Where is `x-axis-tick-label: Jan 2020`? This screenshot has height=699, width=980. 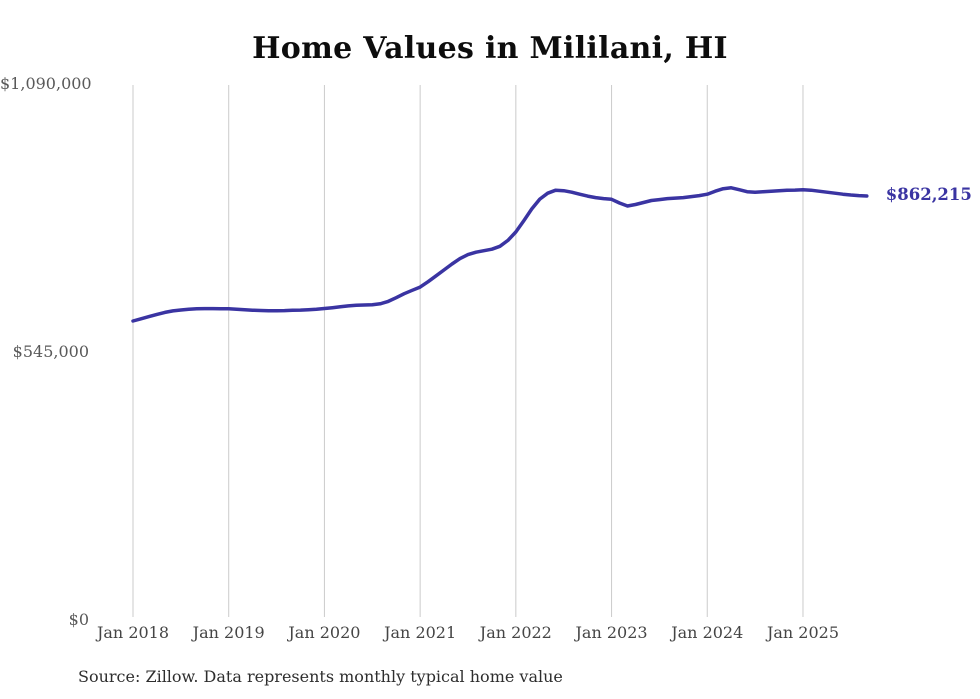
x-axis-tick-label: Jan 2020 is located at coordinates (324, 632).